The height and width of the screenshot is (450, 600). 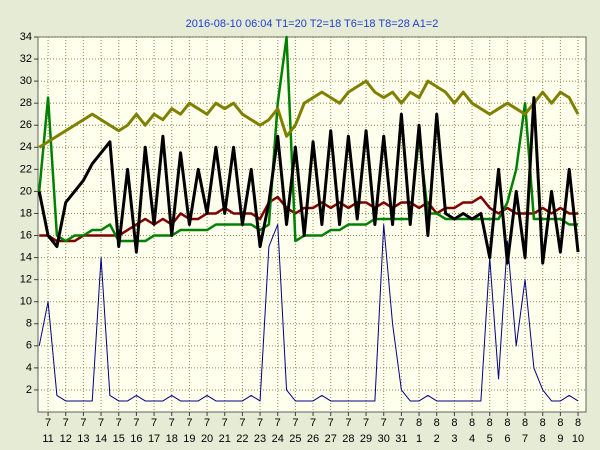 I want to click on x-tick-day: 15, so click(x=119, y=439).